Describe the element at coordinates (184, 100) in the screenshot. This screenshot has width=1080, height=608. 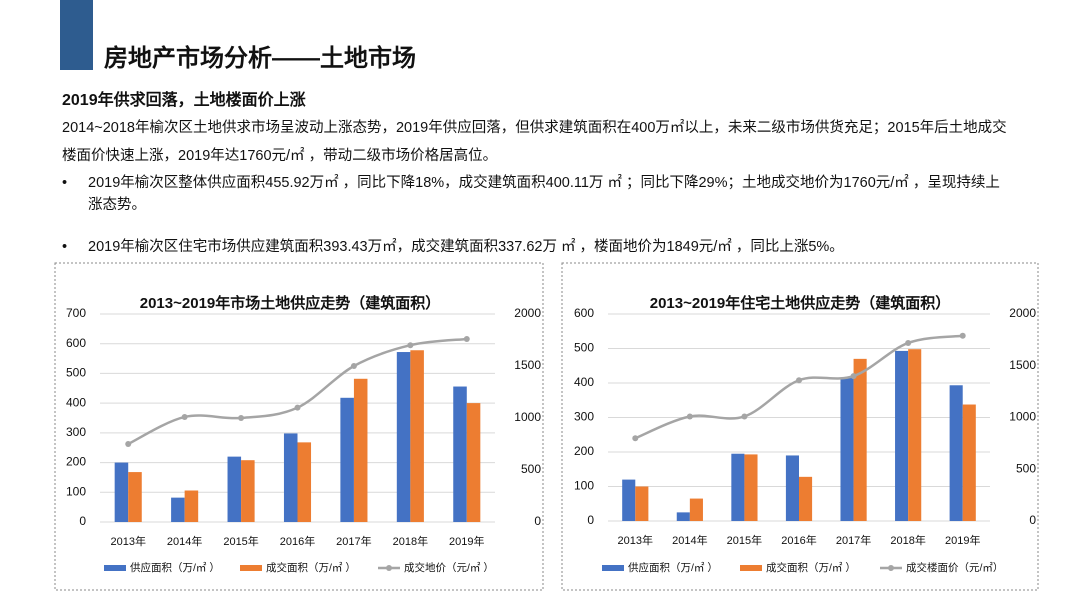
I see `subtitle: 2019年供求回落，土地楼面价上涨` at that location.